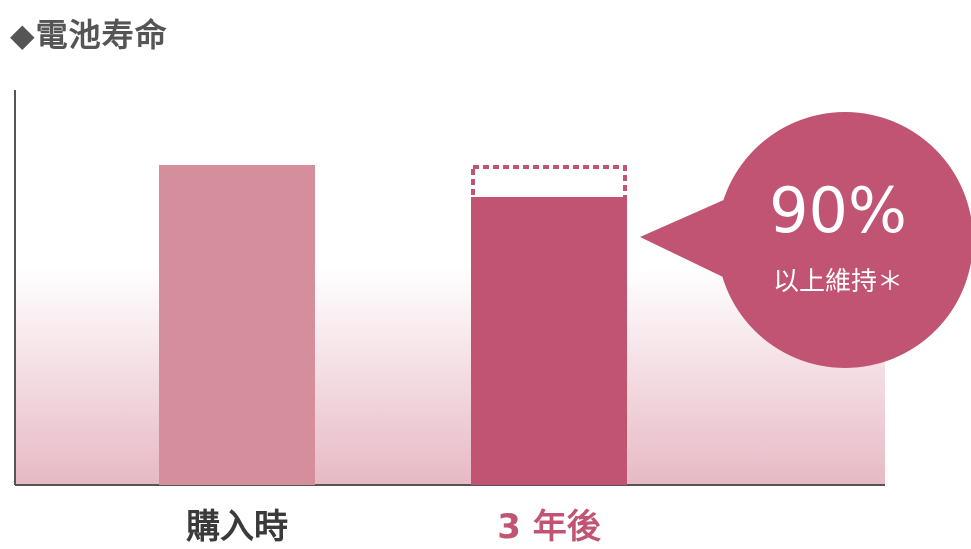 The width and height of the screenshot is (971, 549). Describe the element at coordinates (237, 325) in the screenshot. I see `bar-initial` at that location.